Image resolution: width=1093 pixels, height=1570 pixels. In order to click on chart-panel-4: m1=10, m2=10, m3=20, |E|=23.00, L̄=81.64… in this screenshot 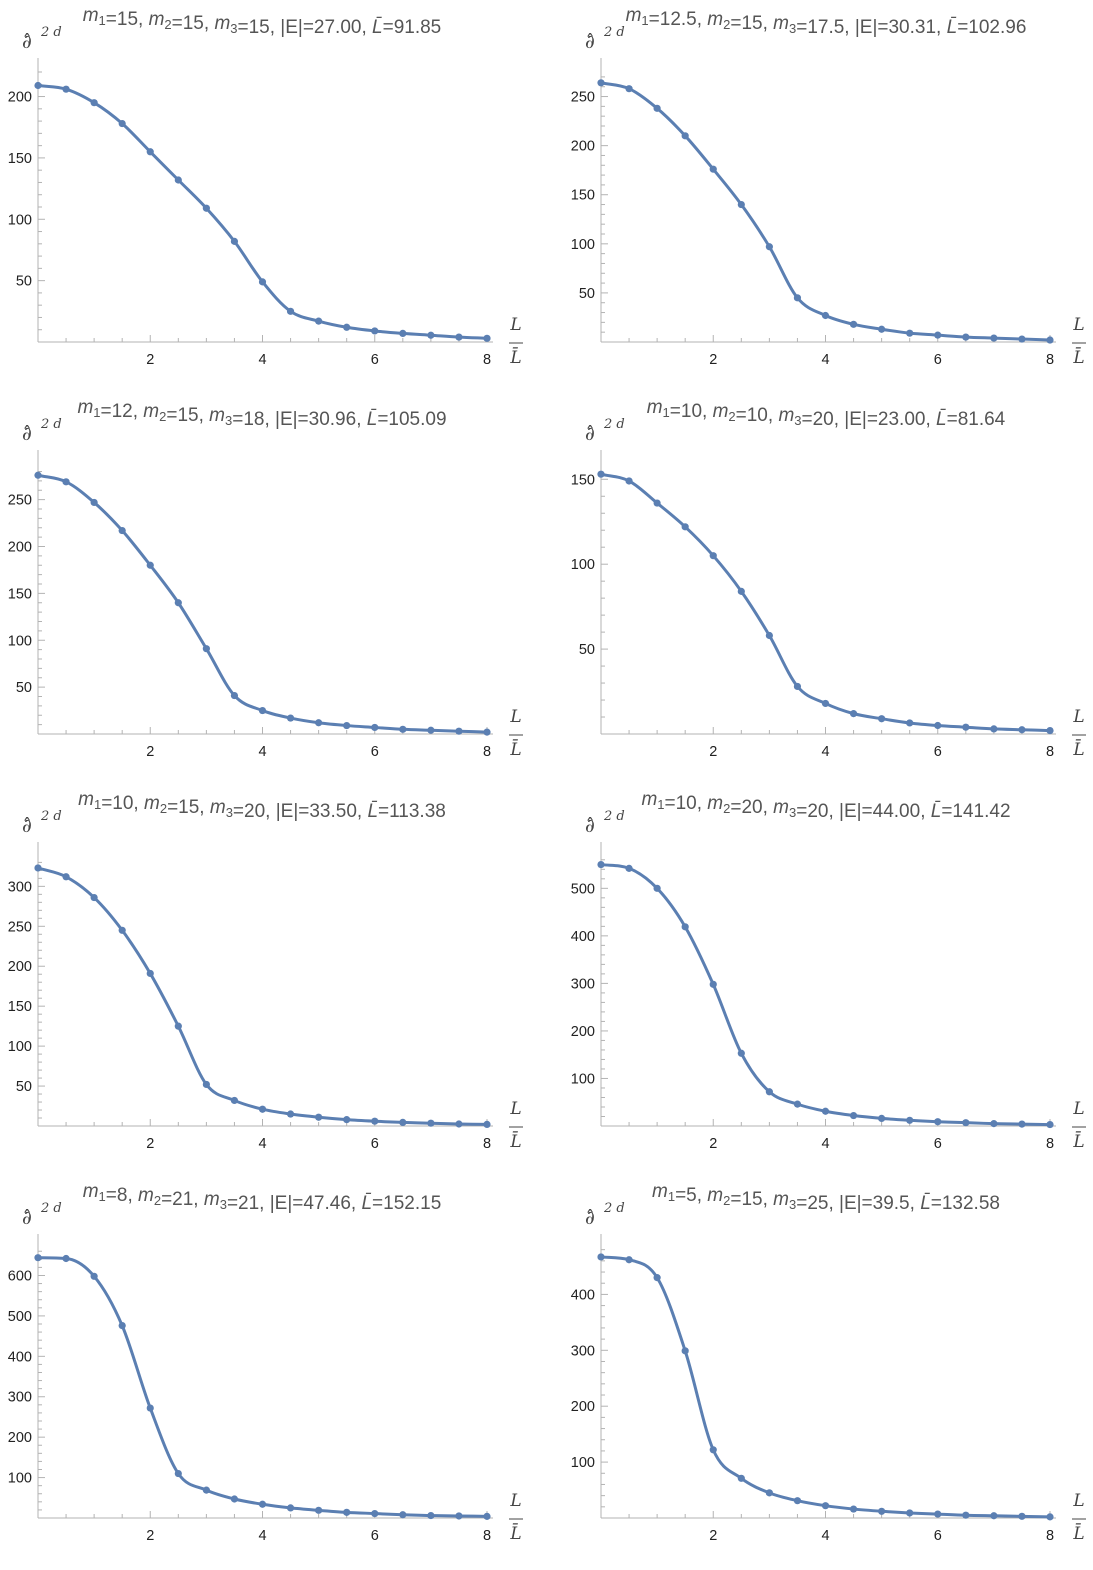, I will do `click(828, 578)`.